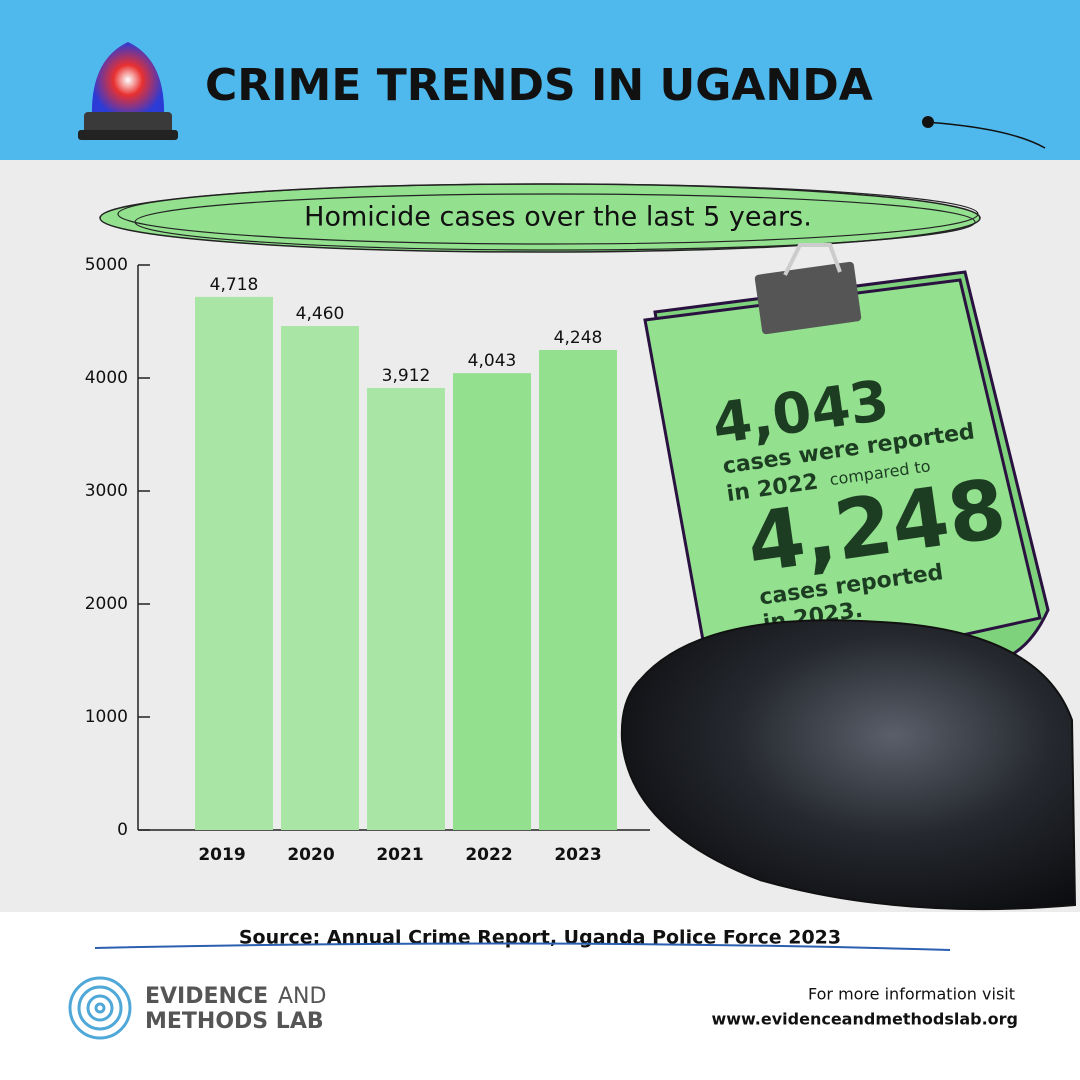 The image size is (1080, 1080). Describe the element at coordinates (522, 946) in the screenshot. I see `source-underline` at that location.